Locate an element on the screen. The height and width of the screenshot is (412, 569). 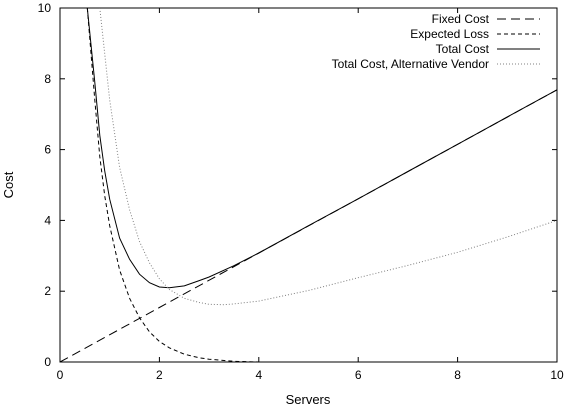
x-tick-label: 8 is located at coordinates (457, 375).